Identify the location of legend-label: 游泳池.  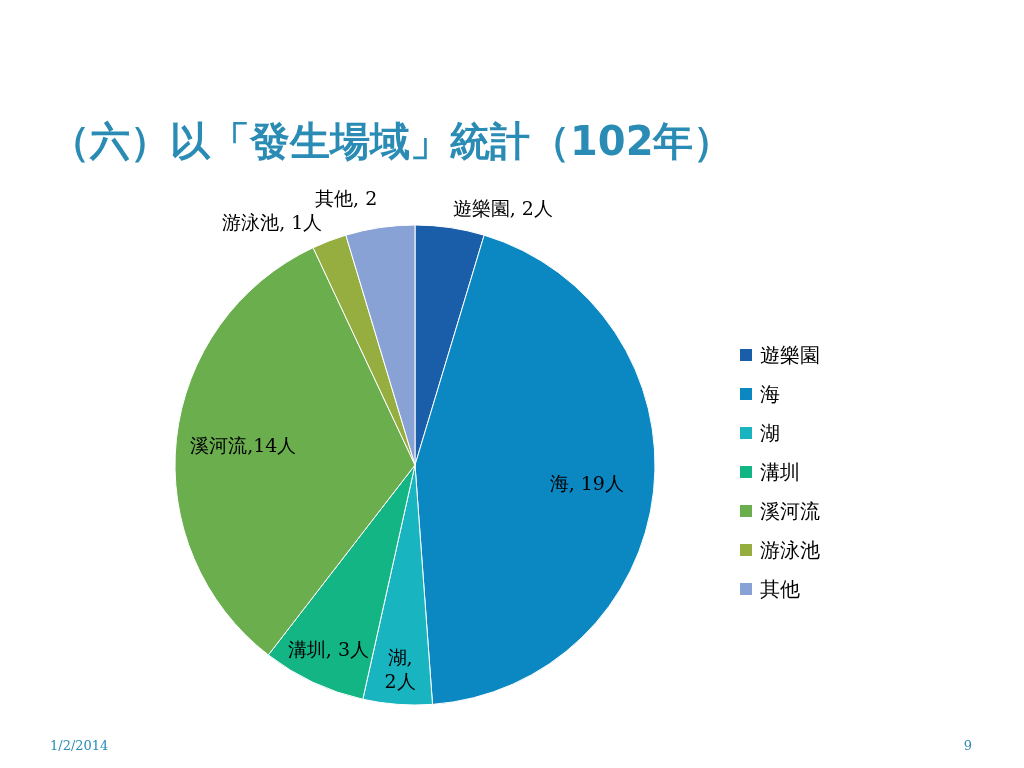
(790, 550).